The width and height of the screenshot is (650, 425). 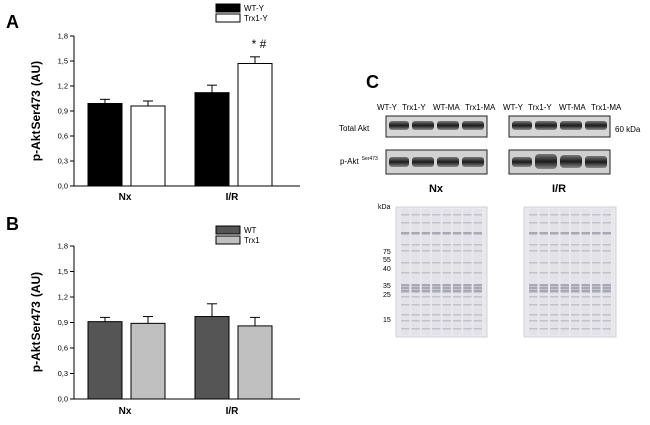 What do you see at coordinates (559, 126) in the screenshot?
I see `total-akt-strip-ir` at bounding box center [559, 126].